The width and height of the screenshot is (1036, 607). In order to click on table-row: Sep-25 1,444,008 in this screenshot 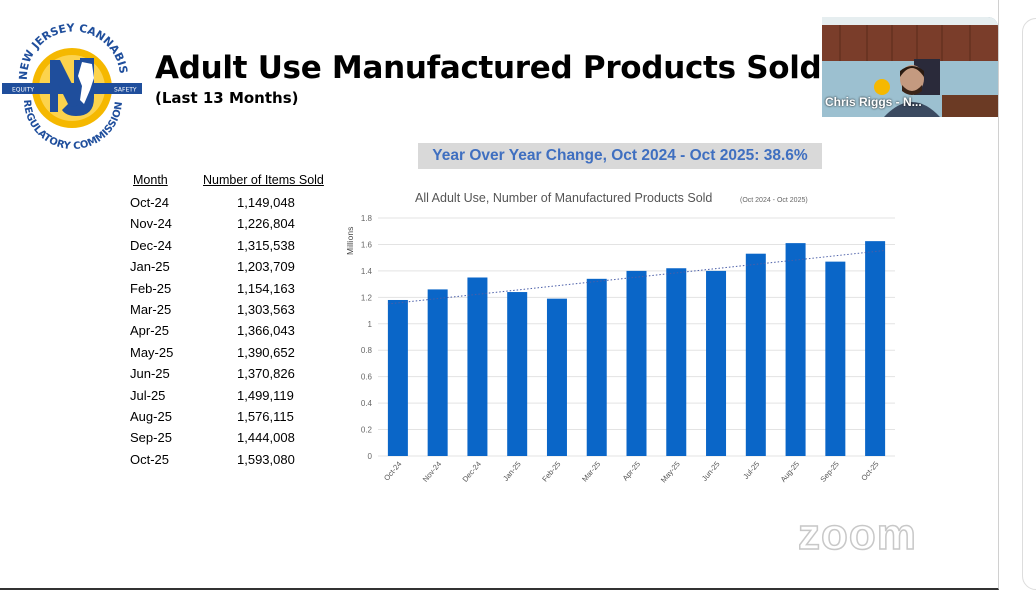, I will do `click(230, 440)`.